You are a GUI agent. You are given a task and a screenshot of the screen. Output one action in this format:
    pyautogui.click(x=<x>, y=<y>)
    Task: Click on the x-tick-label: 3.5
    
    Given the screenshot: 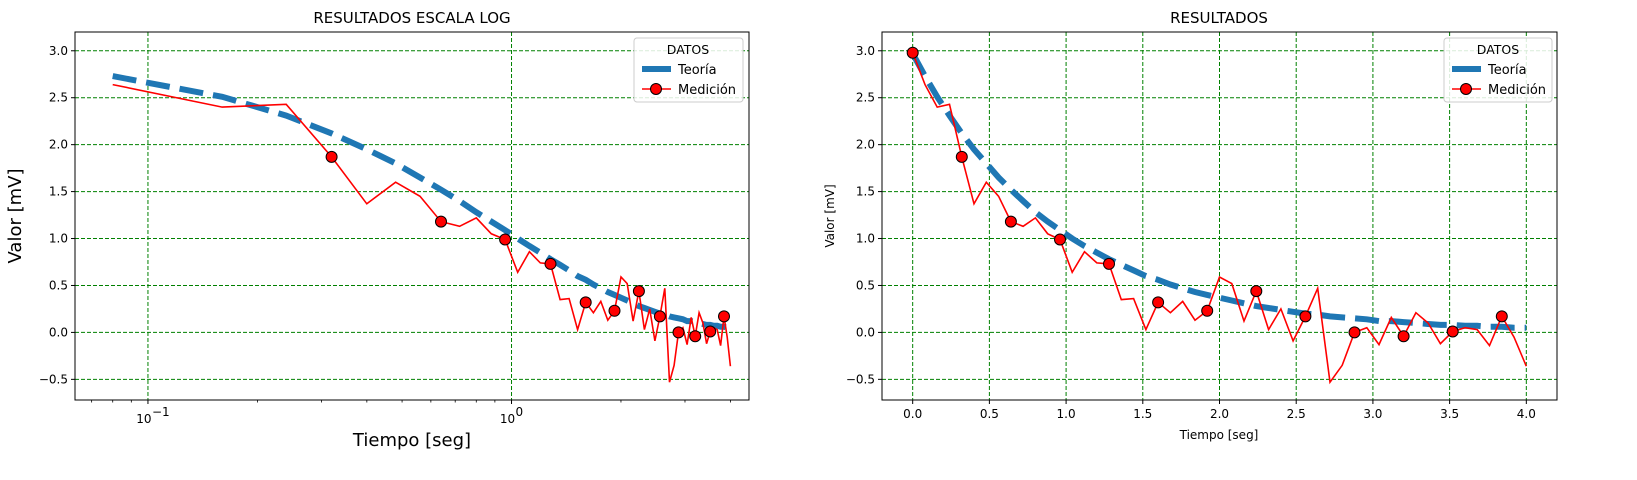 What is the action you would take?
    pyautogui.click(x=1449, y=414)
    